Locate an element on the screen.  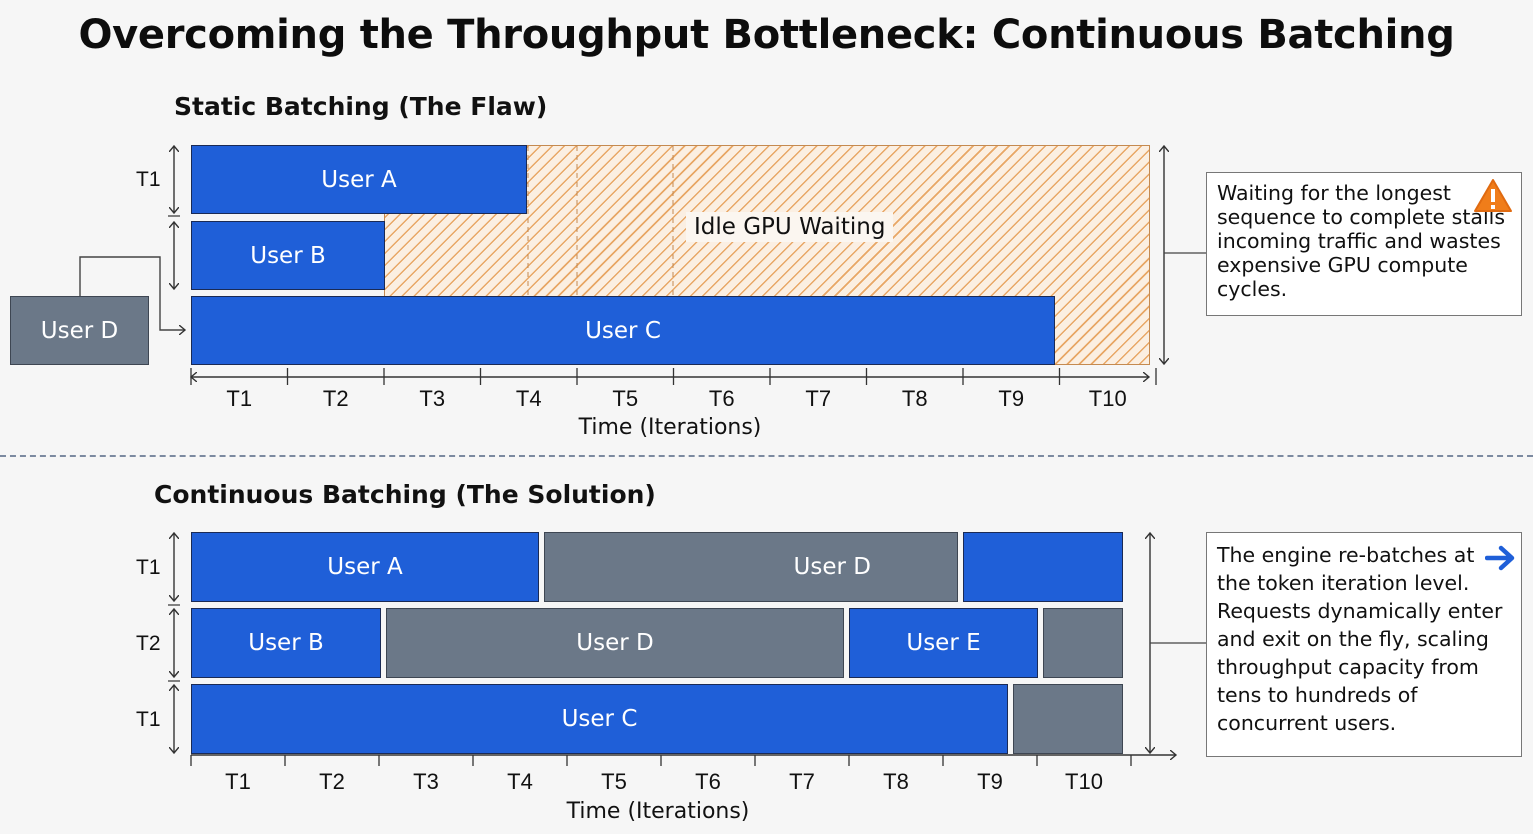
static-heading: Static Batching (The Flaw) is located at coordinates (361, 106).